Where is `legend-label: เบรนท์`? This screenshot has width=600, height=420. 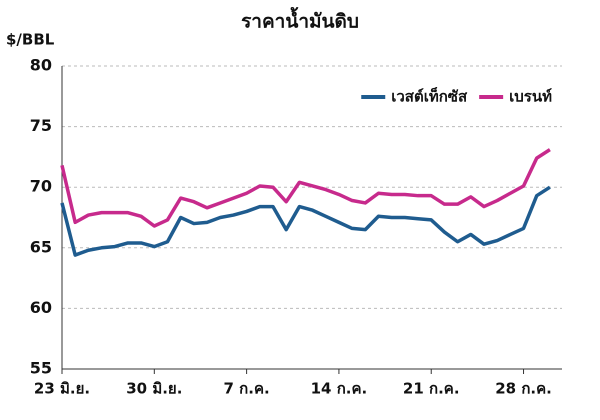 legend-label: เบรนท์ is located at coordinates (530, 97).